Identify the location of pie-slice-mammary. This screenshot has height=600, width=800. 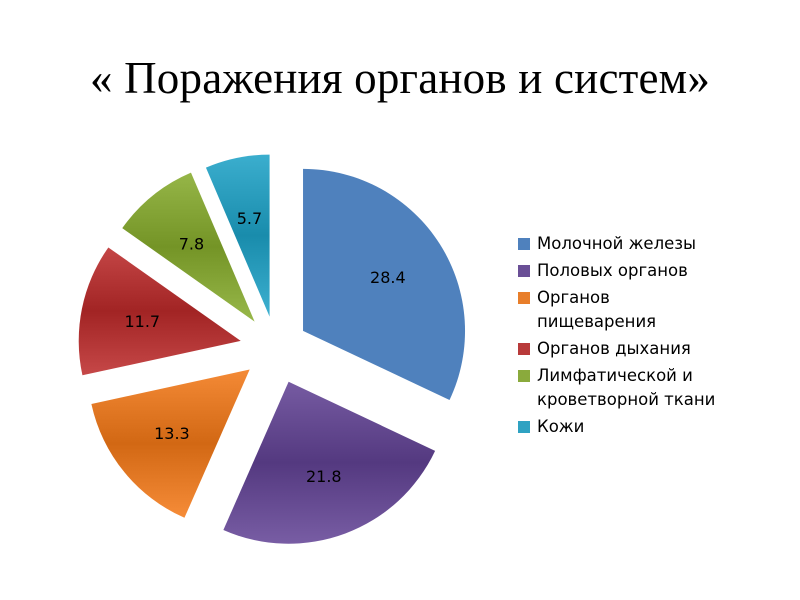
(384, 284).